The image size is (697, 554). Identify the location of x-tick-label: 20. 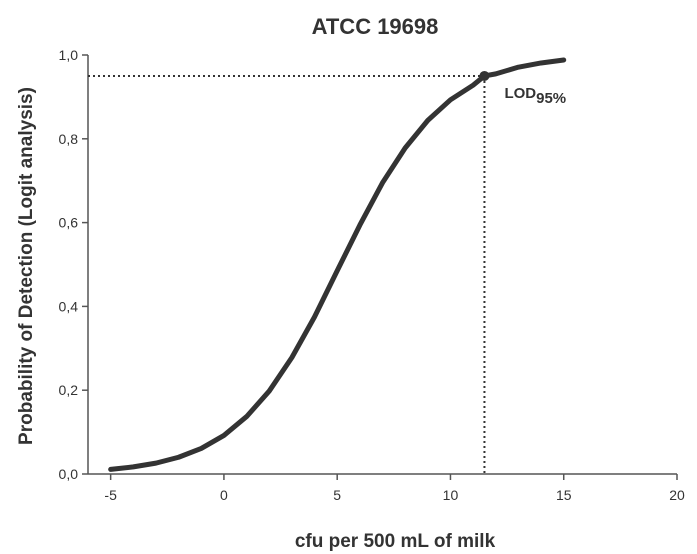
(677, 495).